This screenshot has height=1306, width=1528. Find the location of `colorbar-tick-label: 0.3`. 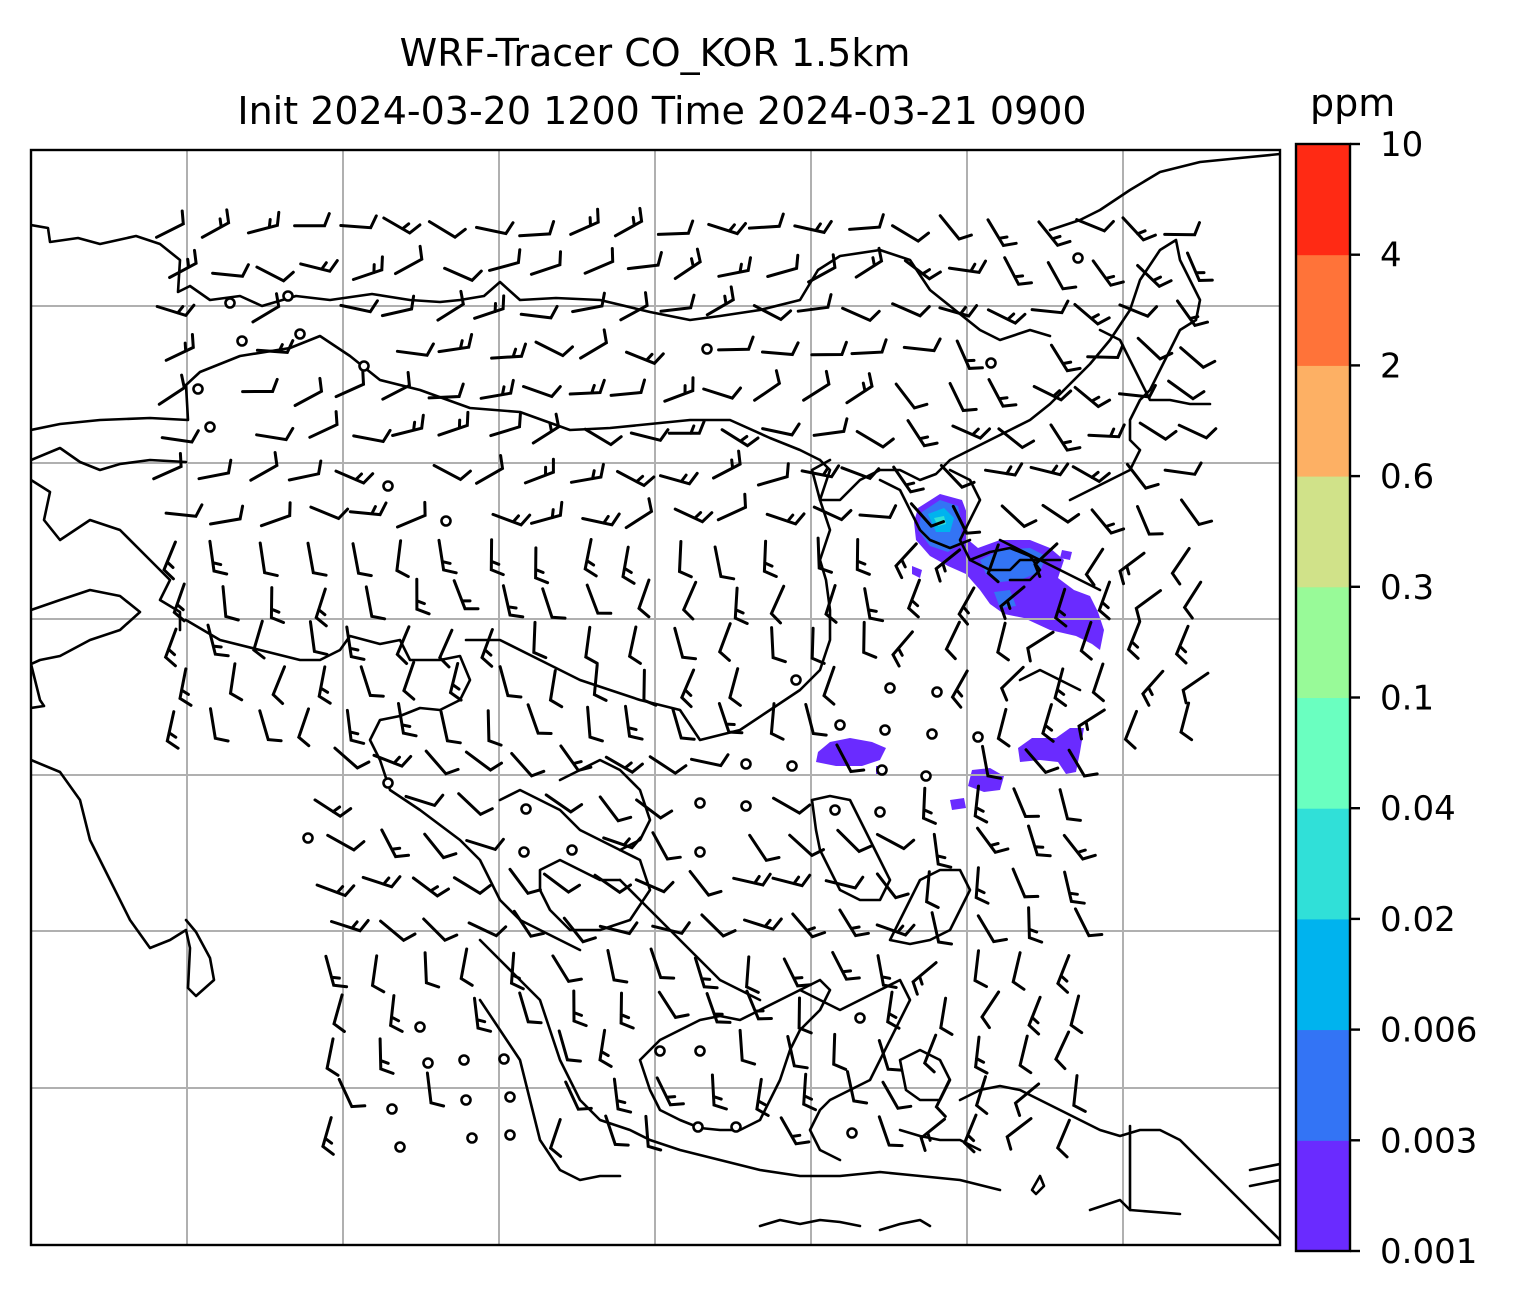

colorbar-tick-label: 0.3 is located at coordinates (1407, 588).